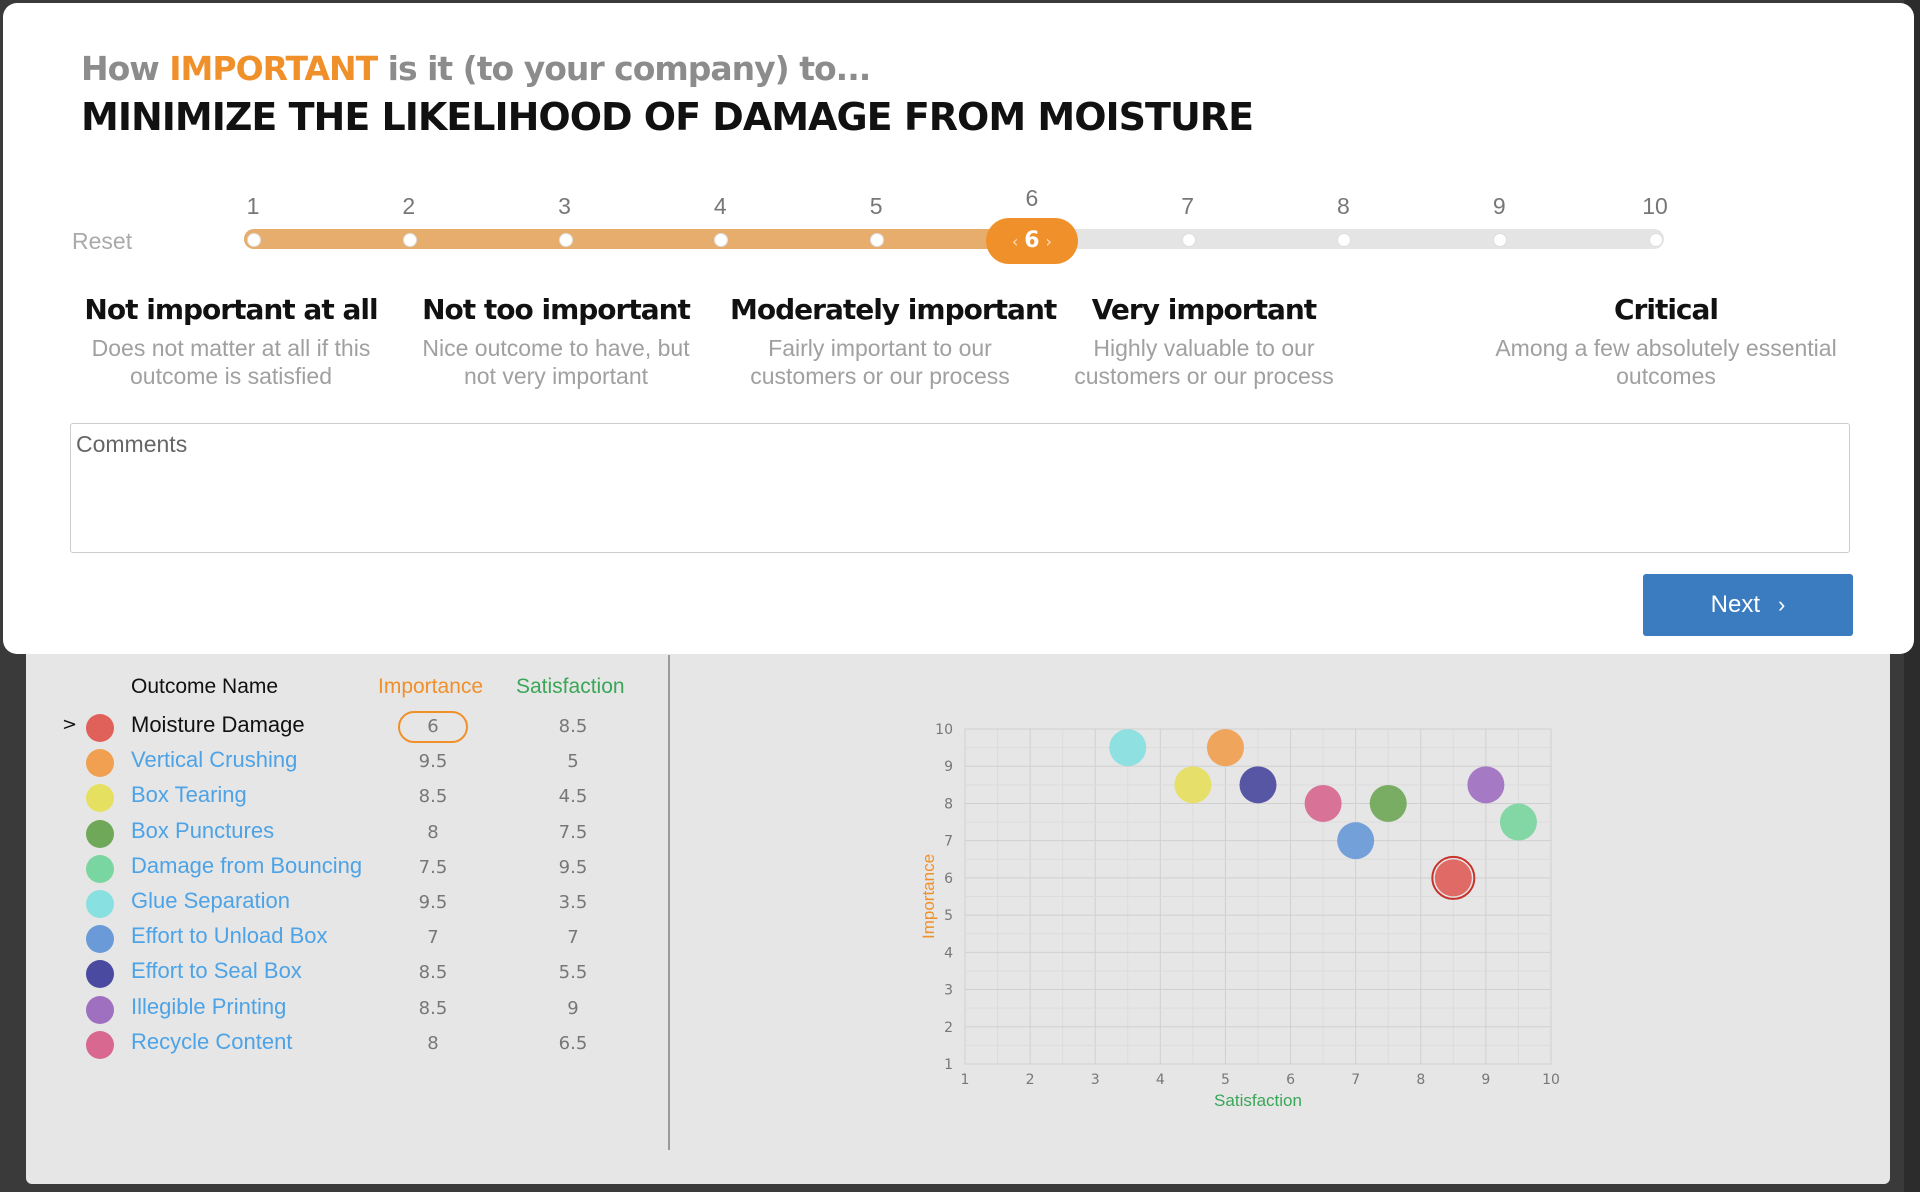  Describe the element at coordinates (231, 309) in the screenshot. I see `category-title: Not important at all` at that location.